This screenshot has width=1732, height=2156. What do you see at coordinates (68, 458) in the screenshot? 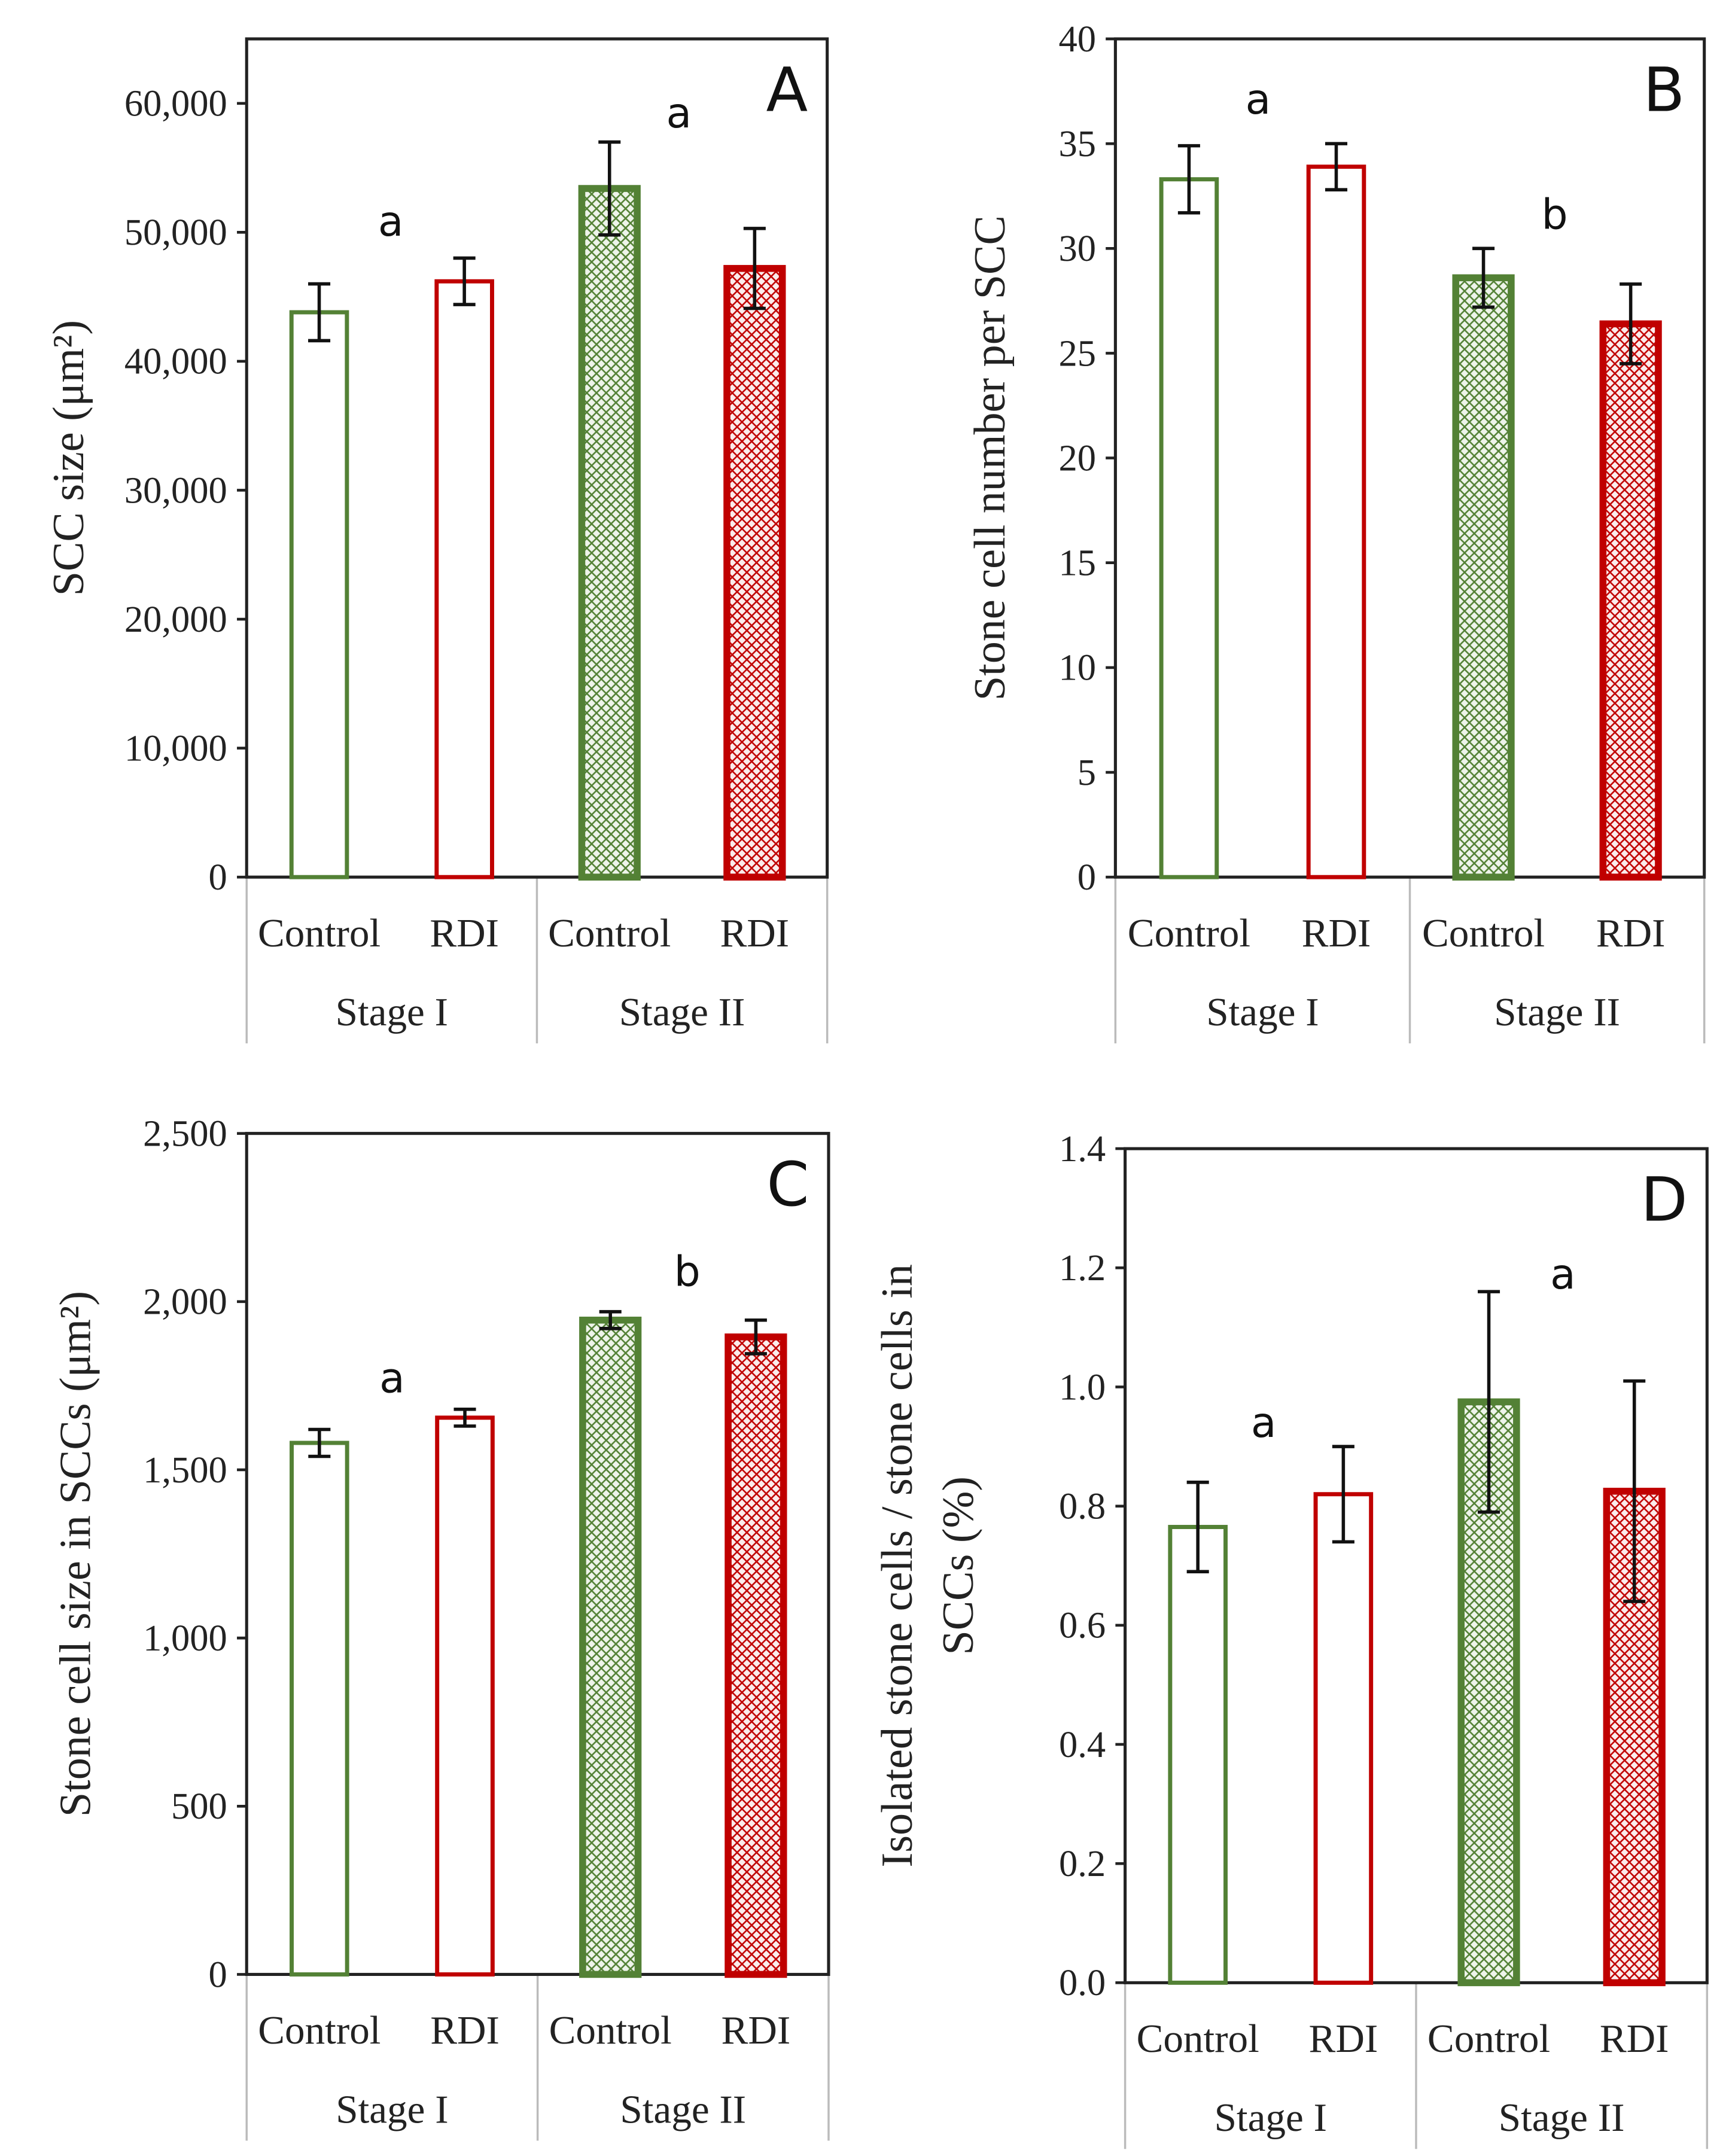
I see `y-axis-label: SCC size (μm²)` at bounding box center [68, 458].